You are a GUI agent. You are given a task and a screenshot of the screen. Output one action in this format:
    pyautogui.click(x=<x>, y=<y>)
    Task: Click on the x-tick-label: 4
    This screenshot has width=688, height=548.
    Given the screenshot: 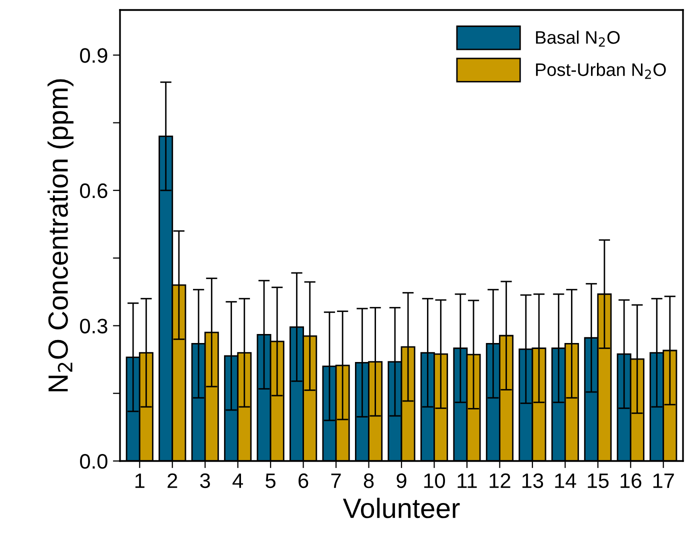 What is the action you would take?
    pyautogui.click(x=238, y=481)
    